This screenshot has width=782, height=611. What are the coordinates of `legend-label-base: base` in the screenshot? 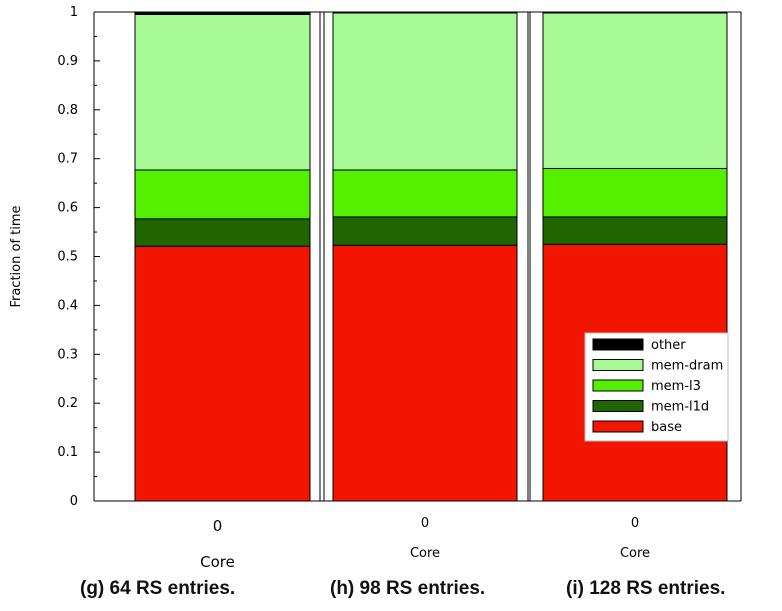 It's located at (666, 427).